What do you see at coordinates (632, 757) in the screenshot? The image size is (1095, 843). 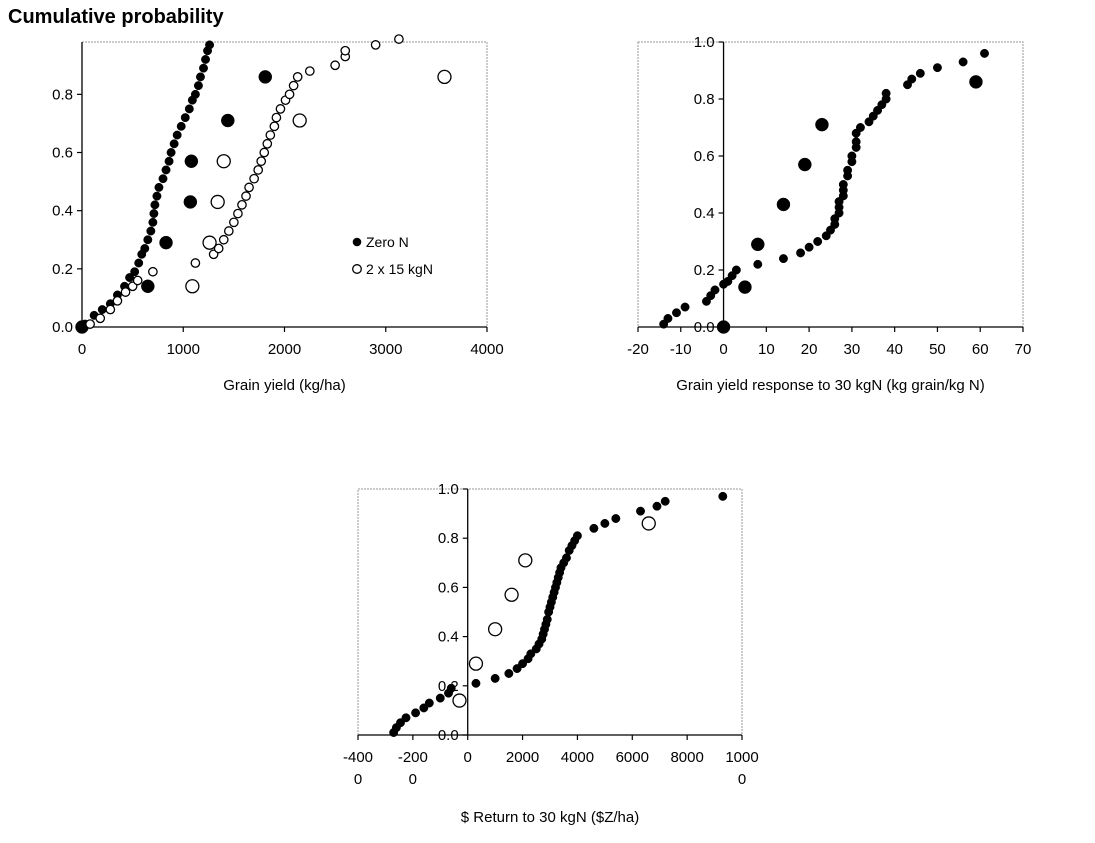 I see `x-tick-label: 6000` at bounding box center [632, 757].